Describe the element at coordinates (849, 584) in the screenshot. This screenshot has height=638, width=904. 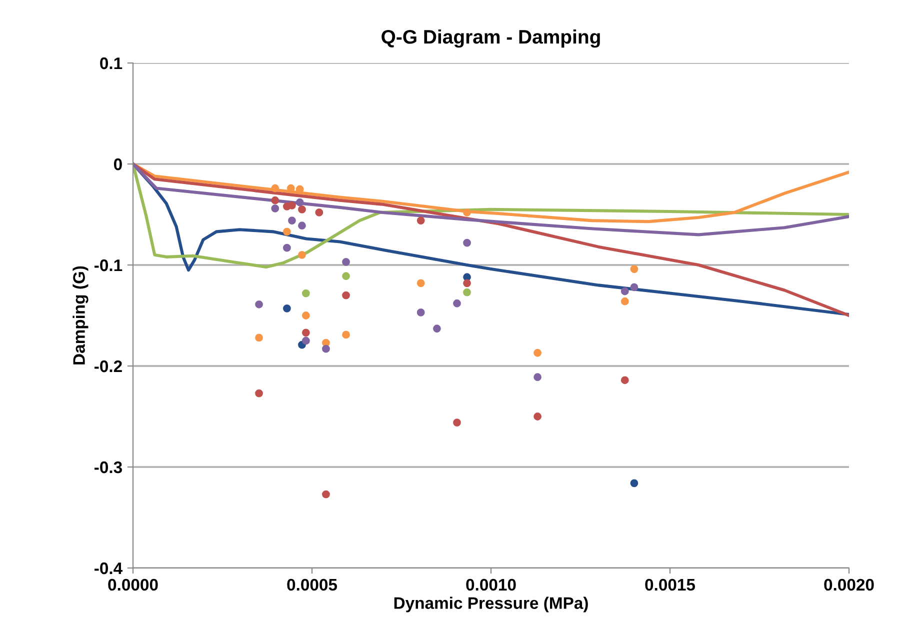
I see `x-tick-label: 0.0020` at that location.